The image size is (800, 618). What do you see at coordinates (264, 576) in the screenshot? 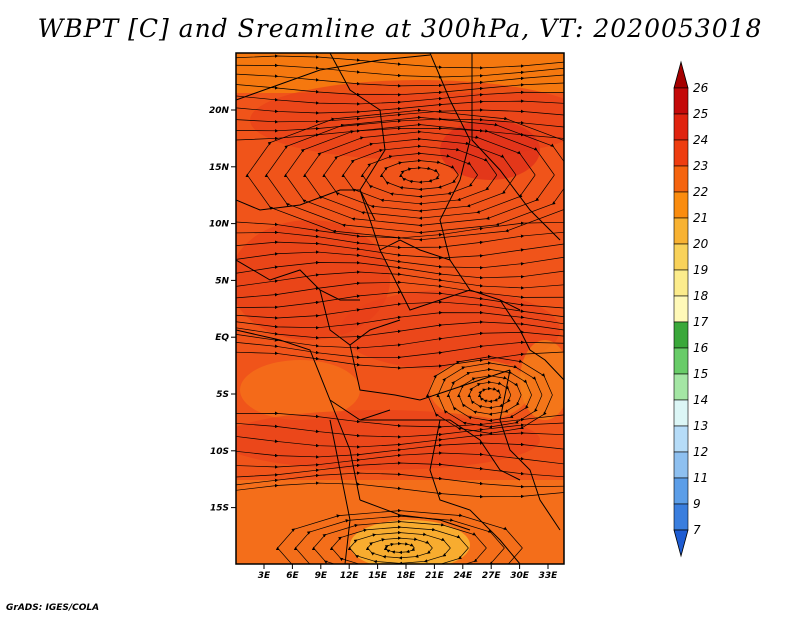
I see `lon-tick-label: 3E` at bounding box center [264, 576].